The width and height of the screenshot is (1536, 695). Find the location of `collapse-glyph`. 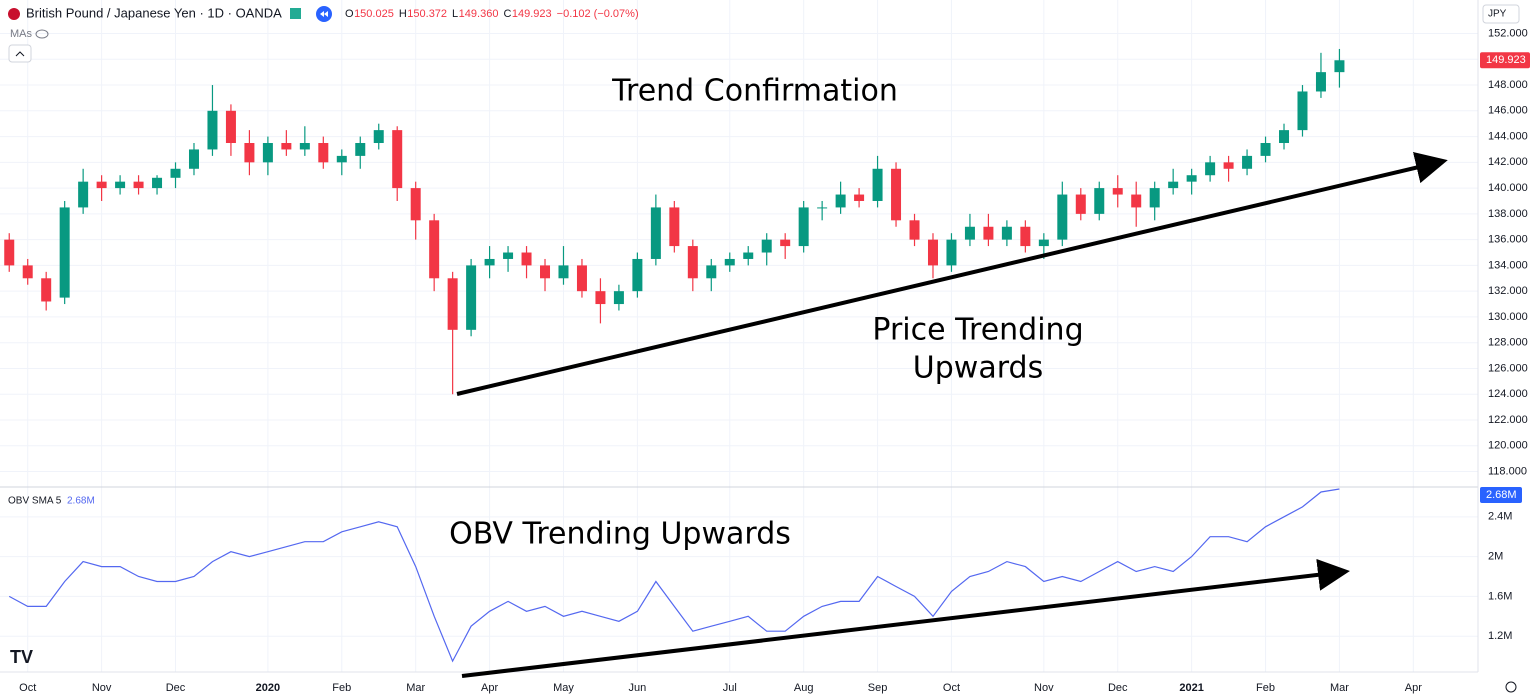

collapse-glyph is located at coordinates (20, 54).